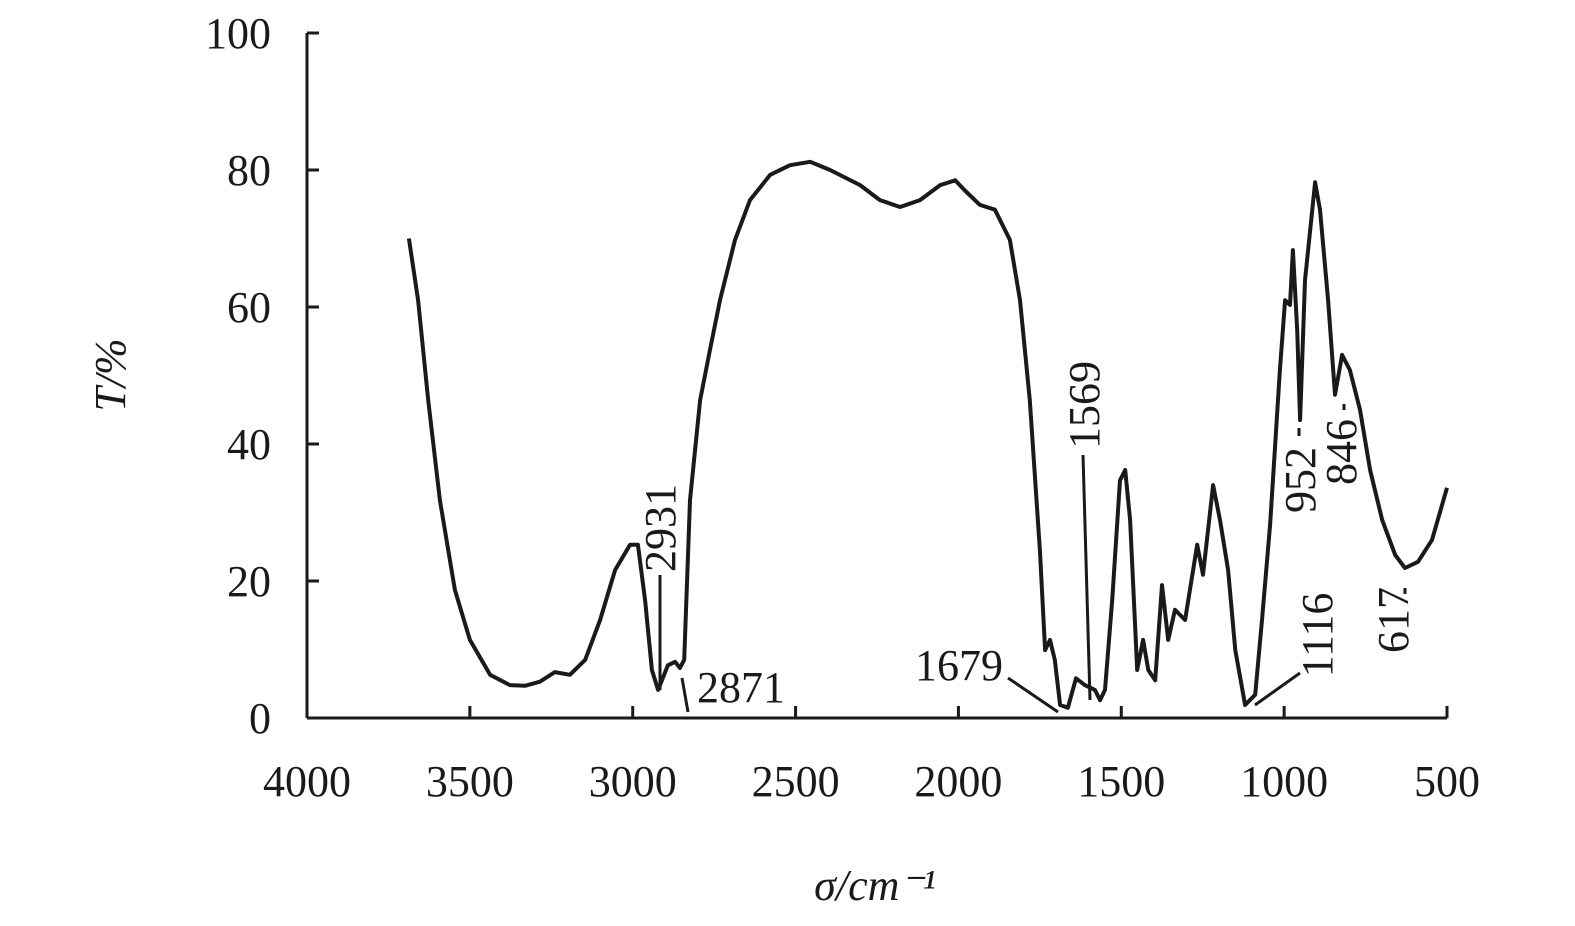 The width and height of the screenshot is (1575, 926). I want to click on annotation: 617, so click(1393, 620).